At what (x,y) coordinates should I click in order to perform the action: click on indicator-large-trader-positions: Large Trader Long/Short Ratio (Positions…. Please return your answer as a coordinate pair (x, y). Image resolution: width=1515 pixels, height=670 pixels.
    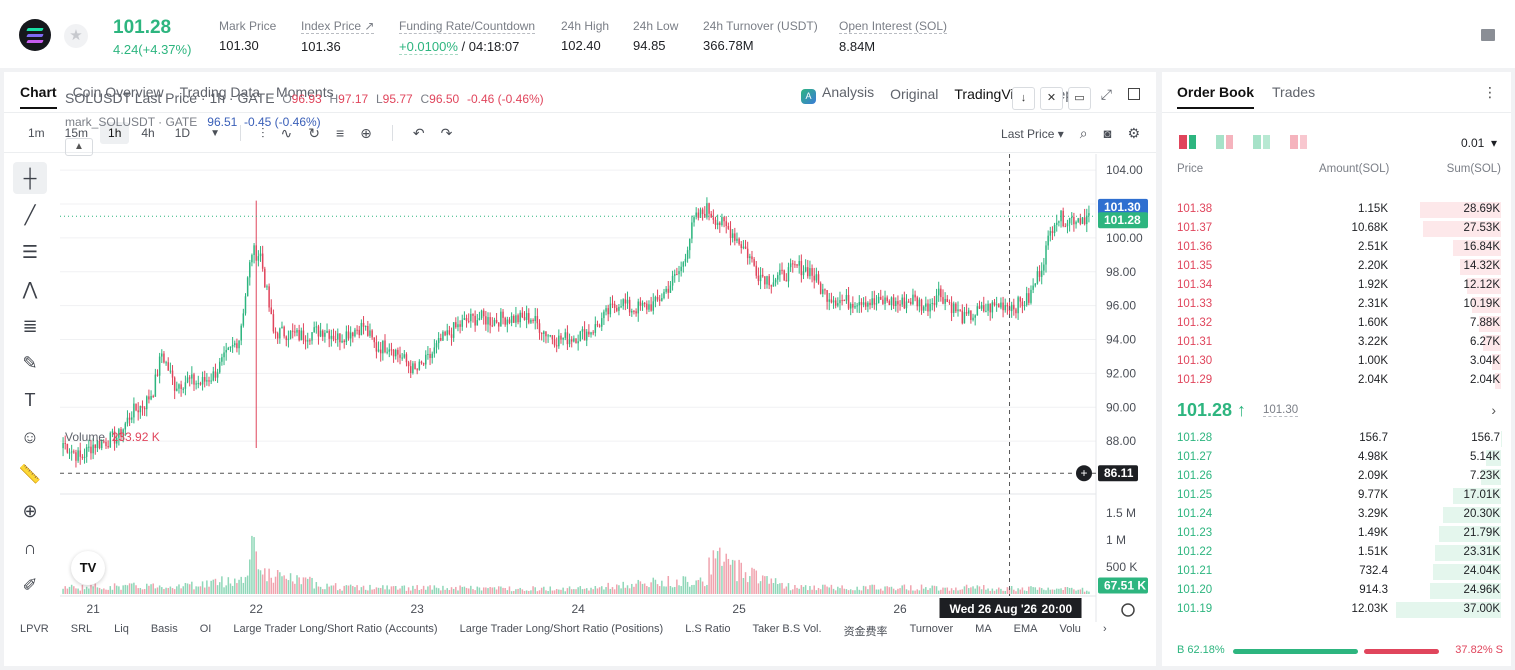
    Looking at the image, I should click on (561, 629).